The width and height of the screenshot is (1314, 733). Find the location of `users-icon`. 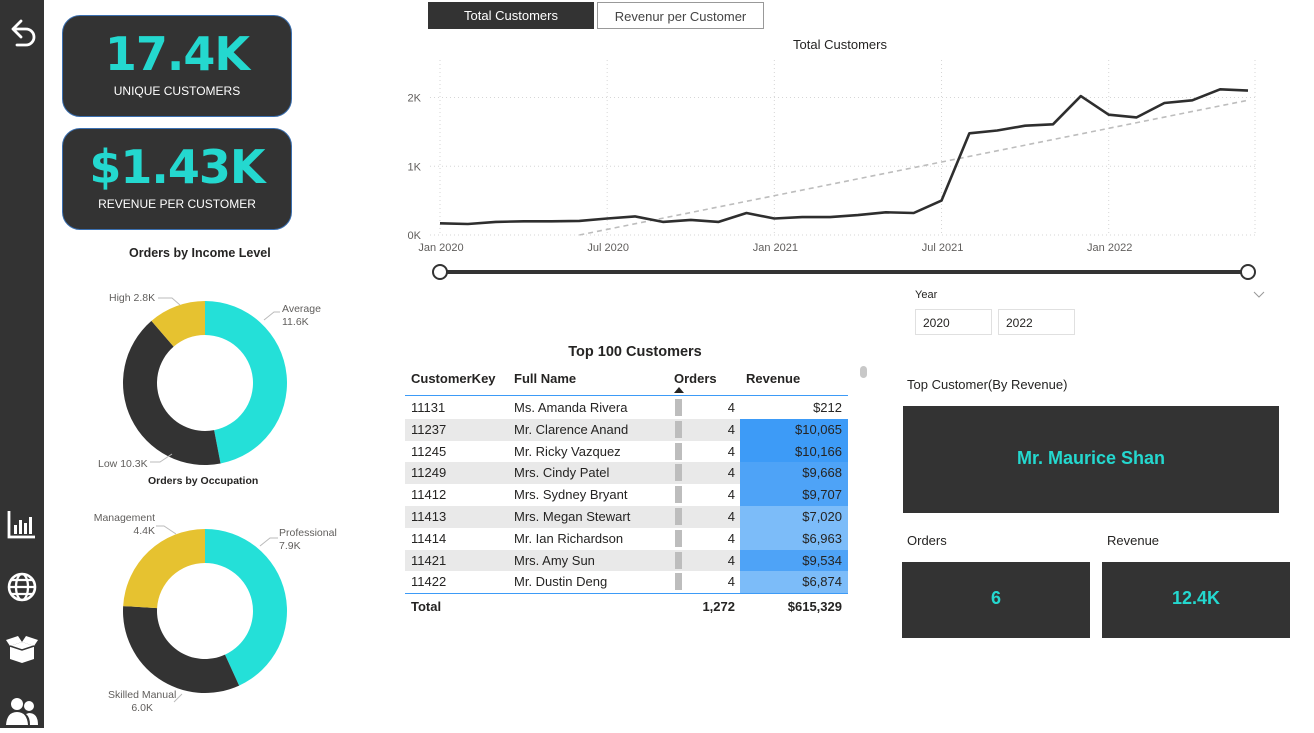

users-icon is located at coordinates (22, 711).